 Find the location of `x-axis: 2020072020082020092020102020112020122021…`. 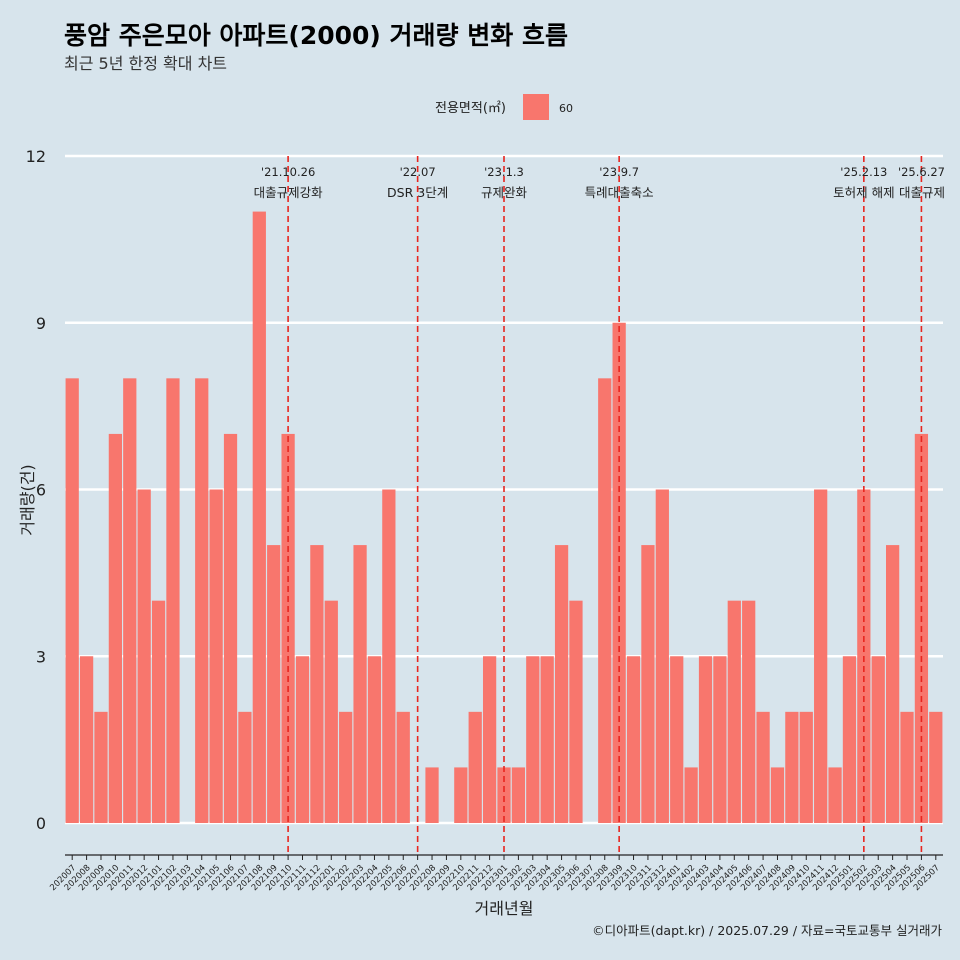

x-axis: 2020072020082020092020102020112020122021… is located at coordinates (495, 873).